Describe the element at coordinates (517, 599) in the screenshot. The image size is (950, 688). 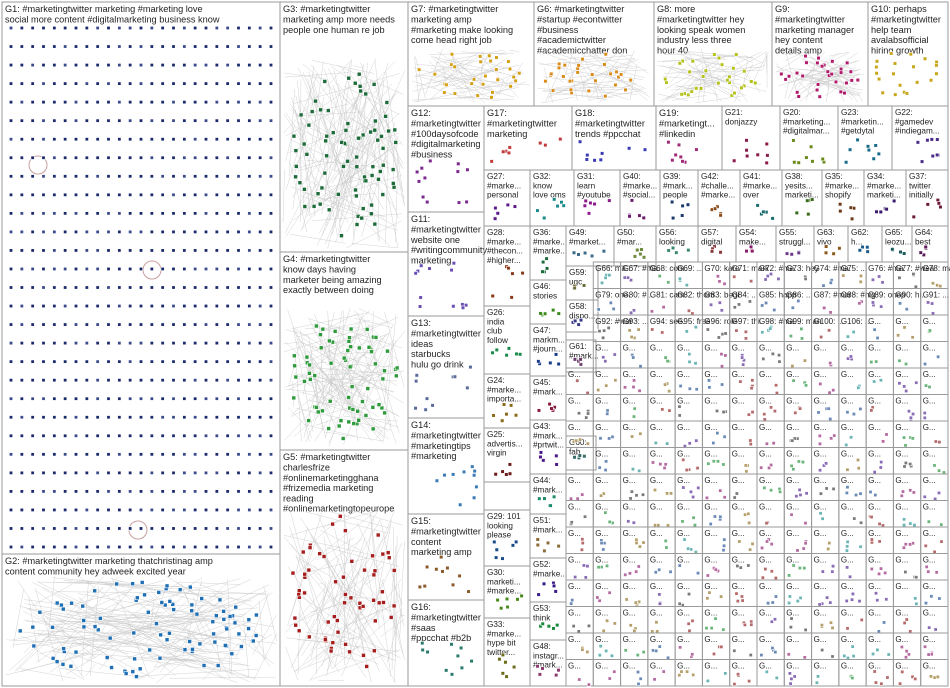
I see `node-g30` at that location.